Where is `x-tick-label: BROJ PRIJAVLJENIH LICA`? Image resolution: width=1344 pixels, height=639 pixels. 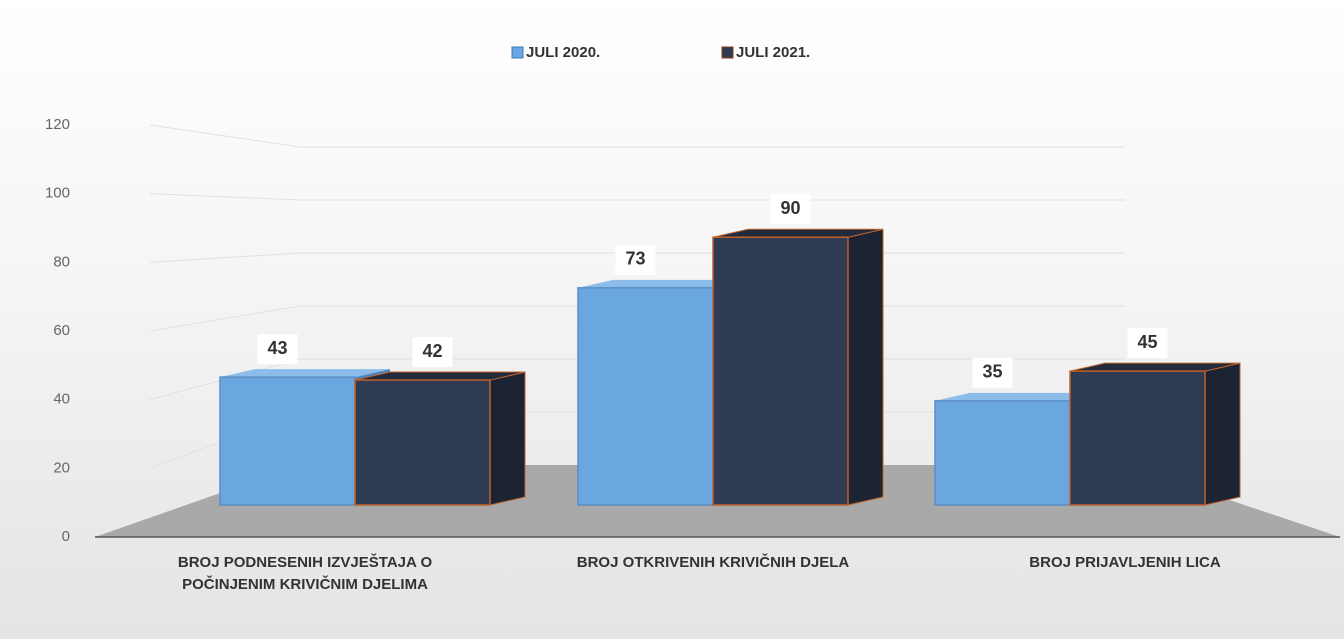
x-tick-label: BROJ PRIJAVLJENIH LICA is located at coordinates (1125, 562).